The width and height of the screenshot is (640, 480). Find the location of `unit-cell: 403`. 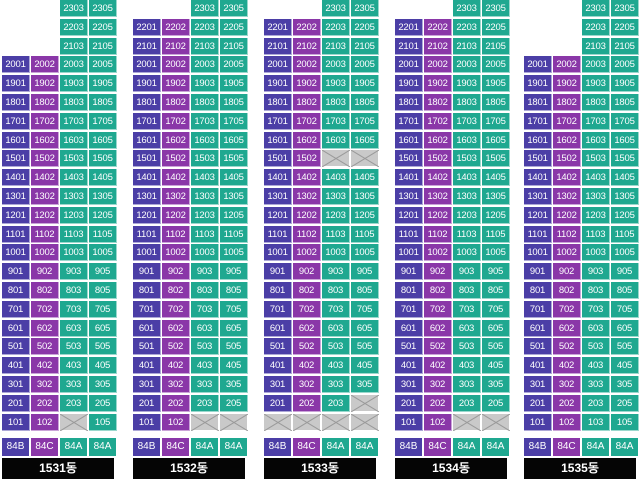

unit-cell: 403 is located at coordinates (596, 366).